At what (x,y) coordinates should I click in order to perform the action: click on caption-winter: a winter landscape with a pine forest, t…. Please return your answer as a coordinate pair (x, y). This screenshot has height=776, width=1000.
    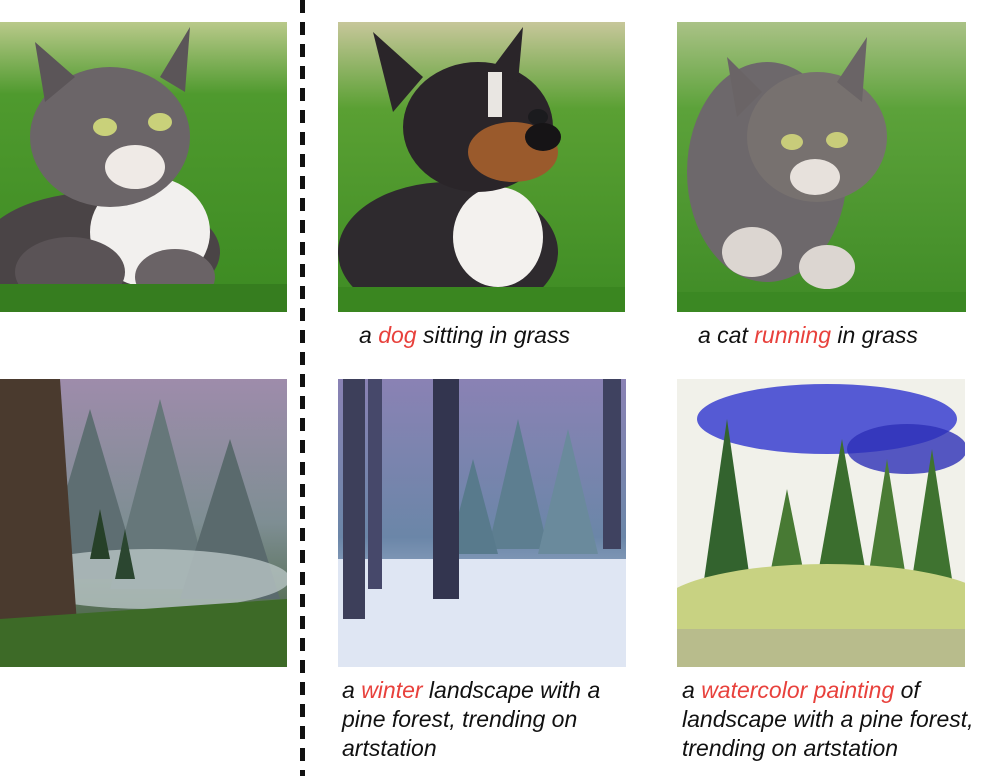
    Looking at the image, I should click on (492, 719).